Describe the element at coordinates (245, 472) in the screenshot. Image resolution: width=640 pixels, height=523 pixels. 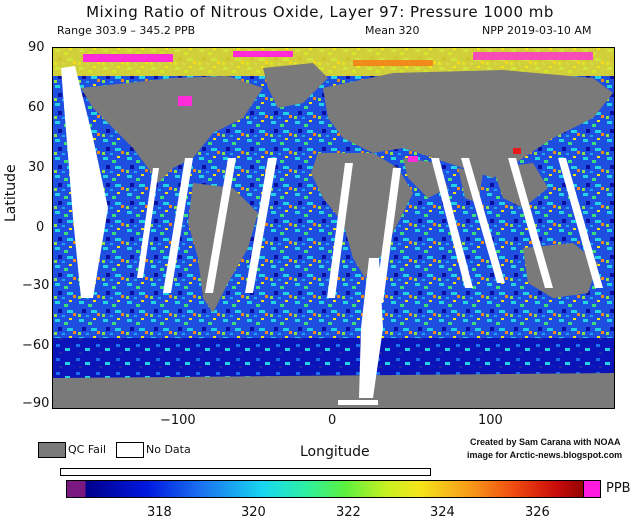
I see `scroll-strip` at that location.